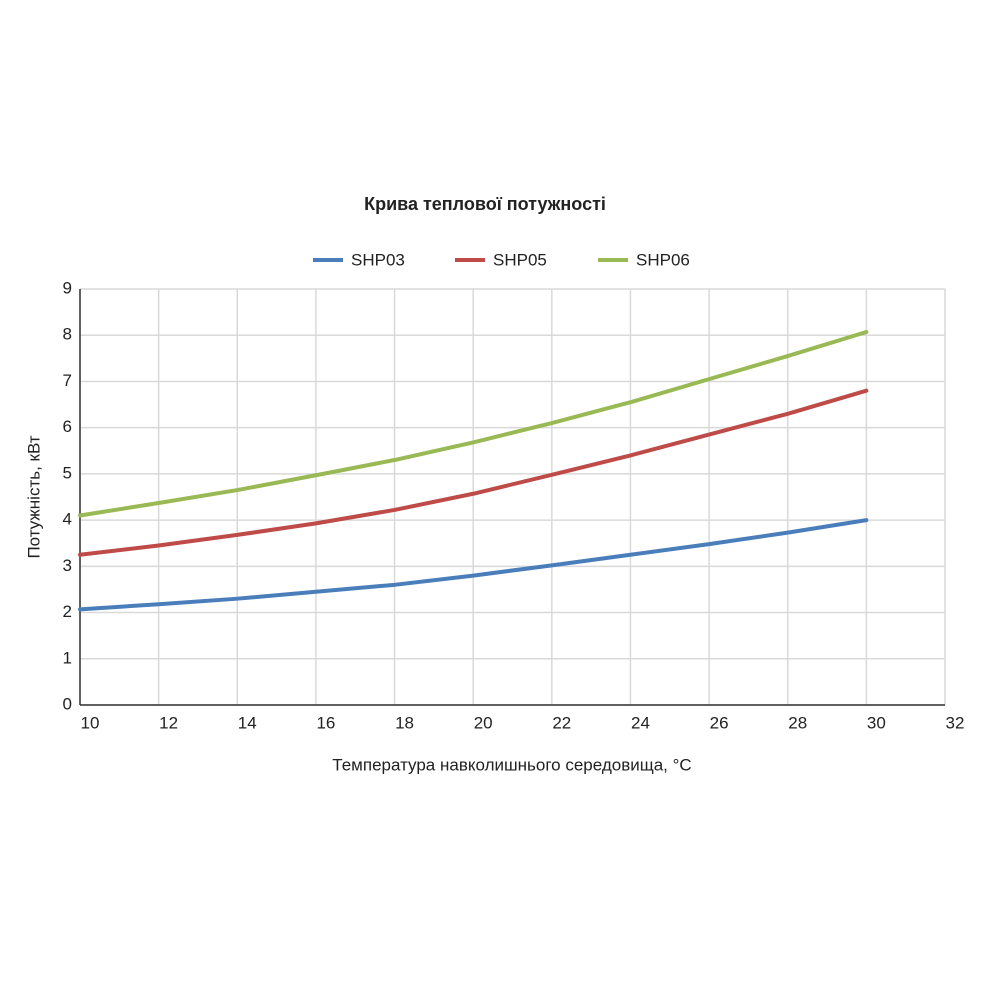 Image resolution: width=1000 pixels, height=1000 pixels. Describe the element at coordinates (67, 287) in the screenshot. I see `y-tick-label: 9` at that location.